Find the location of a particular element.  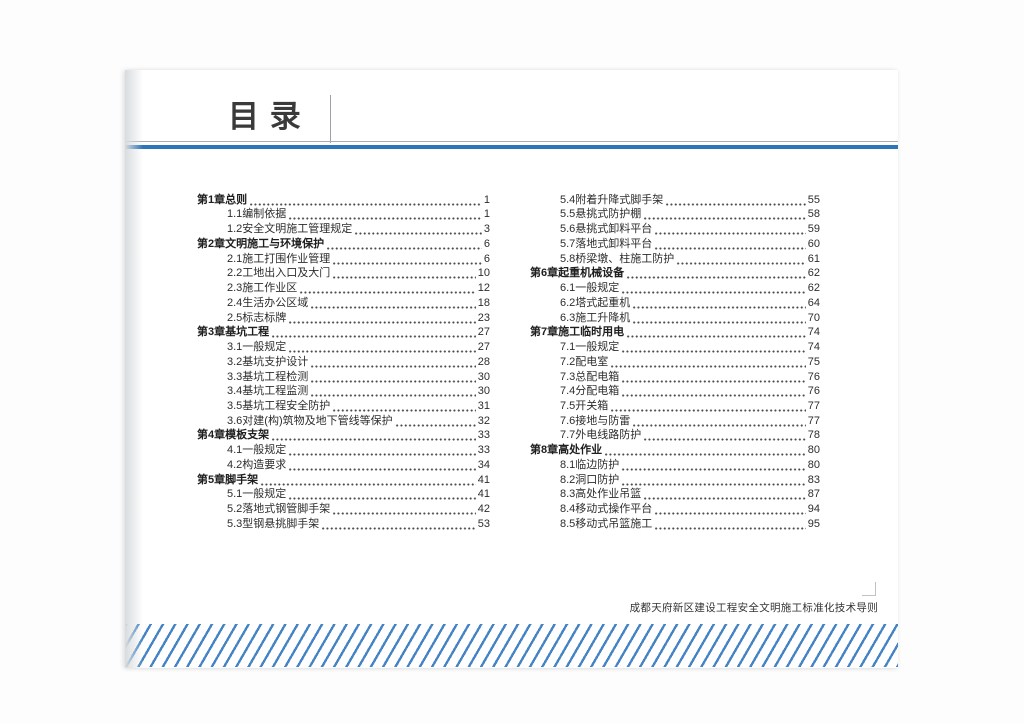

decorative-stripes is located at coordinates (511, 645).